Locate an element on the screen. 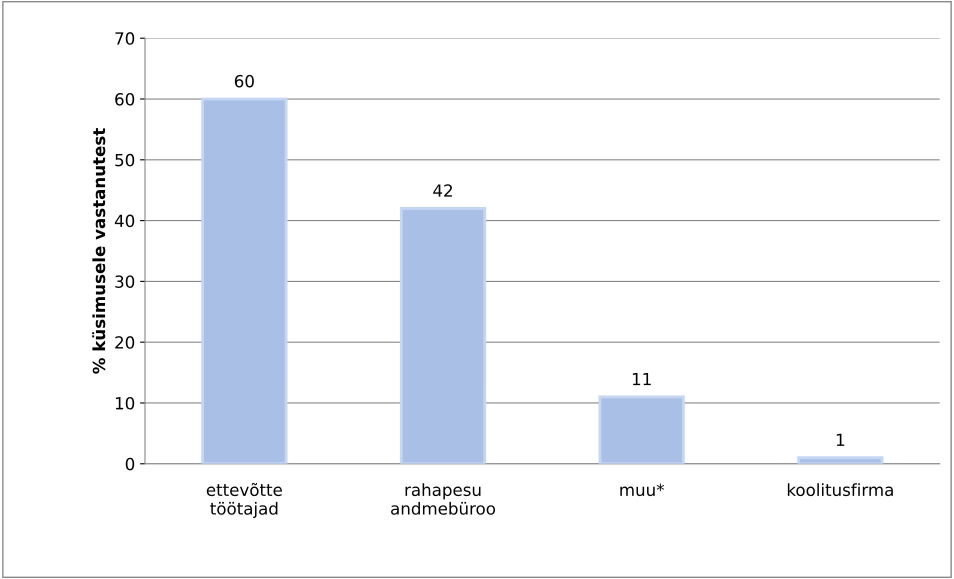 The height and width of the screenshot is (579, 954). y-tick-label: 20 is located at coordinates (124, 342).